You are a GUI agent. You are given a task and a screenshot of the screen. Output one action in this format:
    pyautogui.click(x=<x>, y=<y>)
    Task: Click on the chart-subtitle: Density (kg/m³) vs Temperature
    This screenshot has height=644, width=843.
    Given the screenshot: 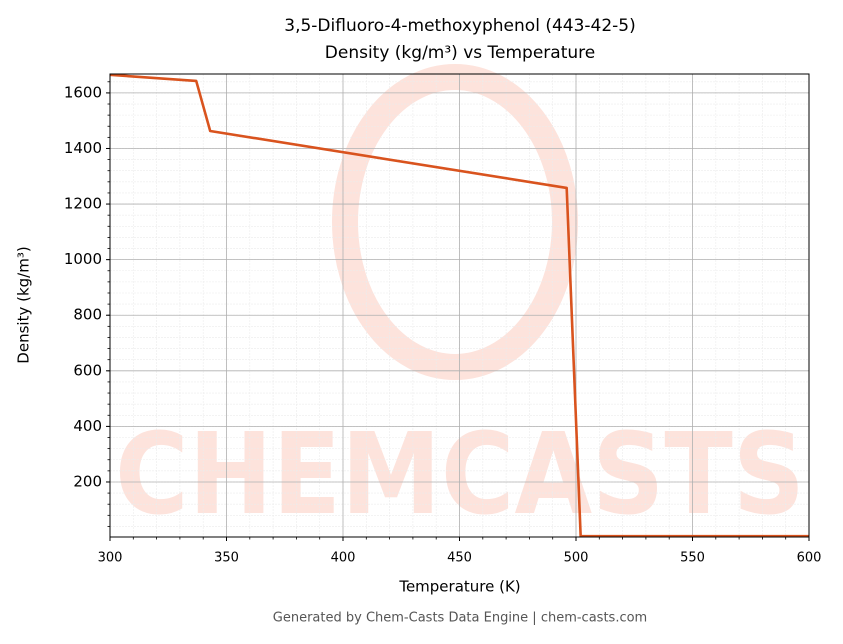 What is the action you would take?
    pyautogui.click(x=460, y=53)
    